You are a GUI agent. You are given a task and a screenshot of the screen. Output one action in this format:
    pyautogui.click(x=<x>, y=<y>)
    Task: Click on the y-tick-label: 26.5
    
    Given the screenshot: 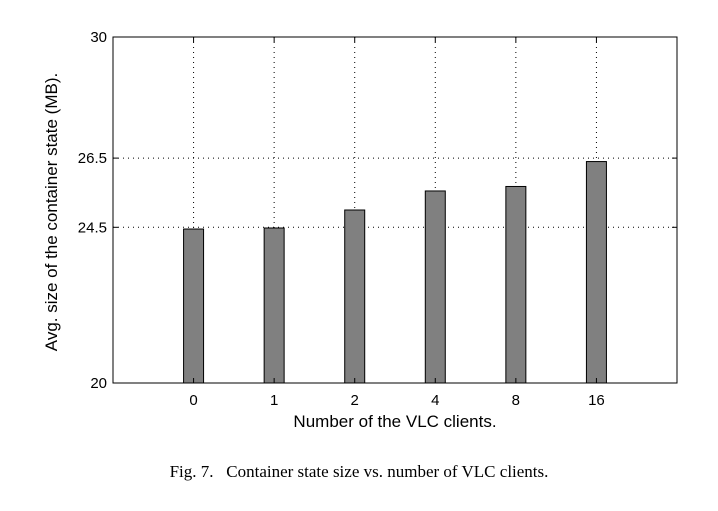 What is the action you would take?
    pyautogui.click(x=92, y=158)
    